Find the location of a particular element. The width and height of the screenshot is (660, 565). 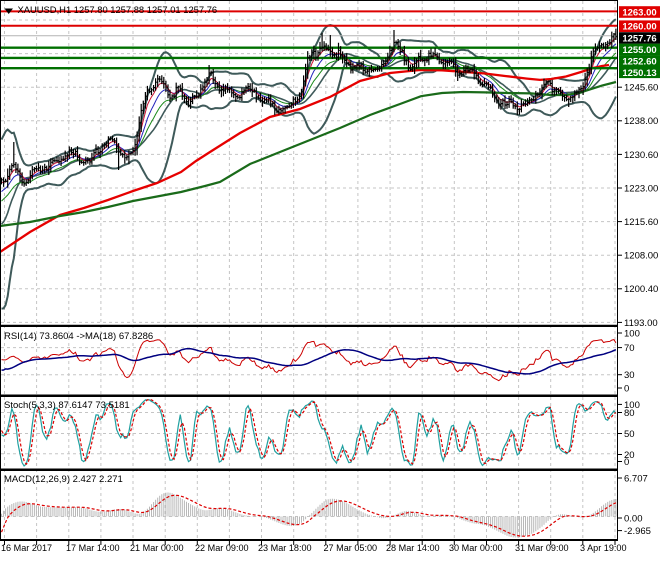

svg-text: 80 is located at coordinates (629, 413).